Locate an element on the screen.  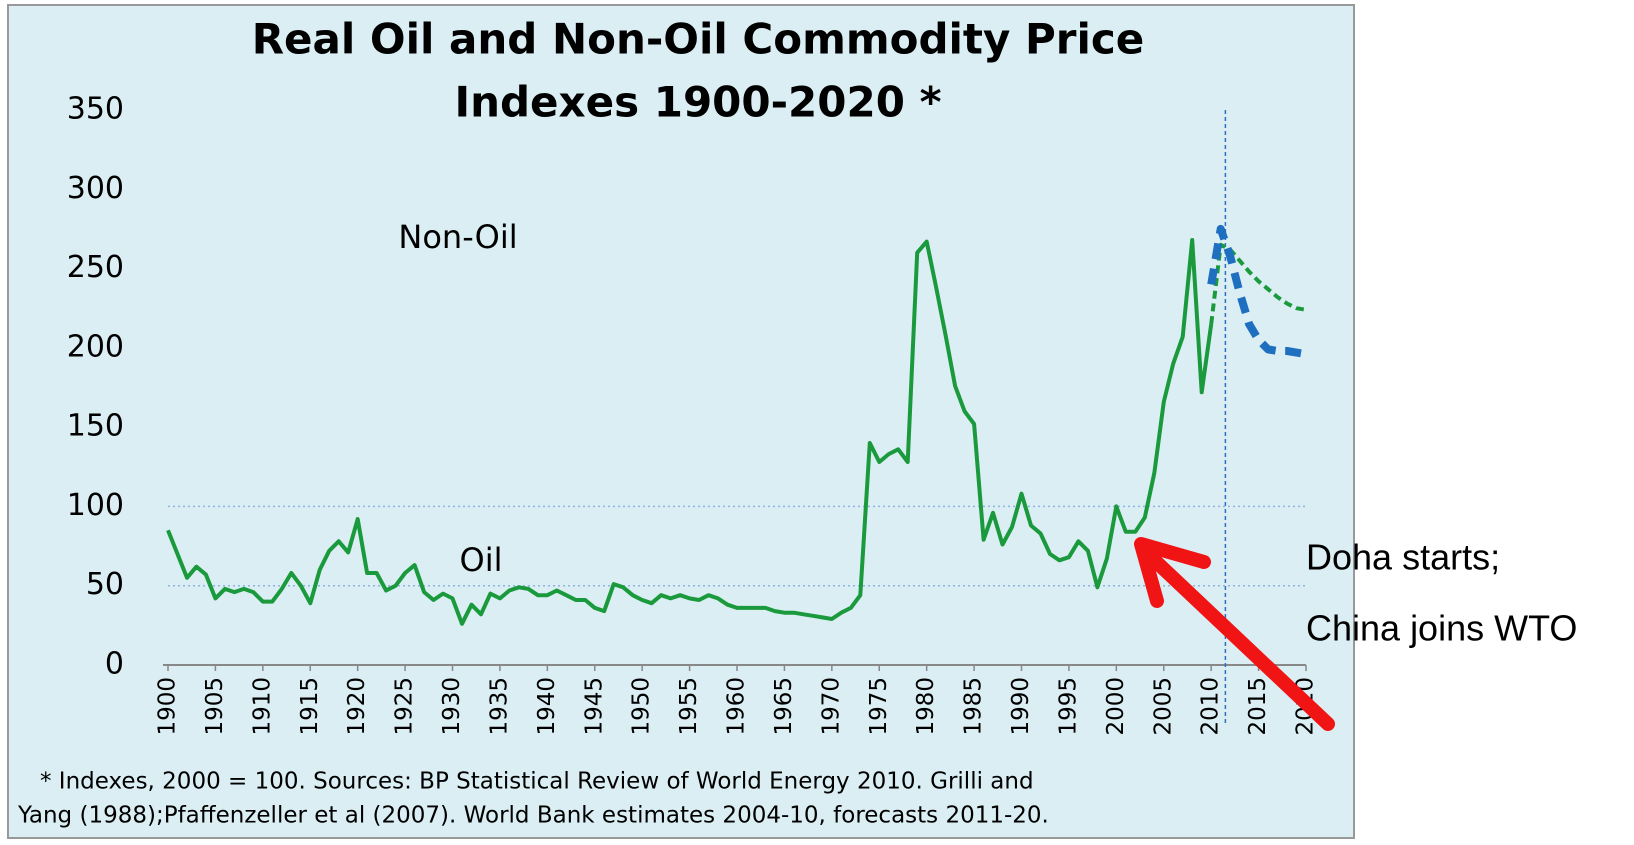
y-tick-label: 150 is located at coordinates (95, 426).